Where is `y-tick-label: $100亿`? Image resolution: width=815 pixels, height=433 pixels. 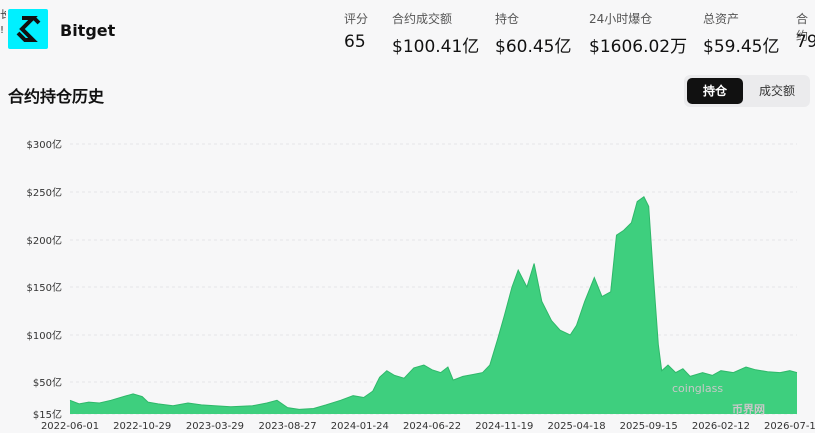 y-tick-label: $100亿 is located at coordinates (44, 335).